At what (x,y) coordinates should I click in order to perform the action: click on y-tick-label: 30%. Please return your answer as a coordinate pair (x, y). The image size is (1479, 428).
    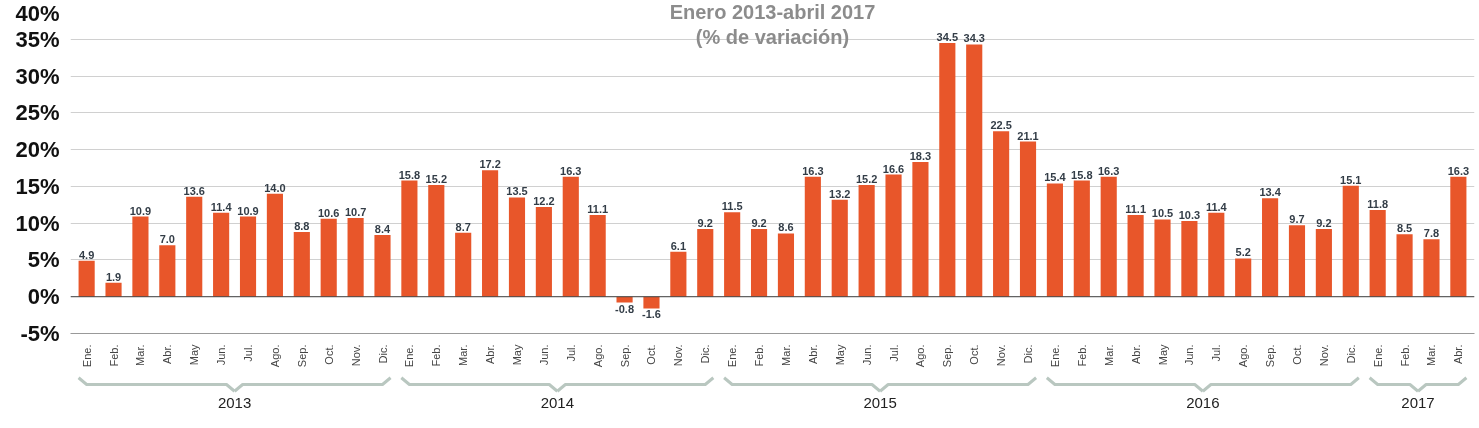
    Looking at the image, I should click on (37, 76).